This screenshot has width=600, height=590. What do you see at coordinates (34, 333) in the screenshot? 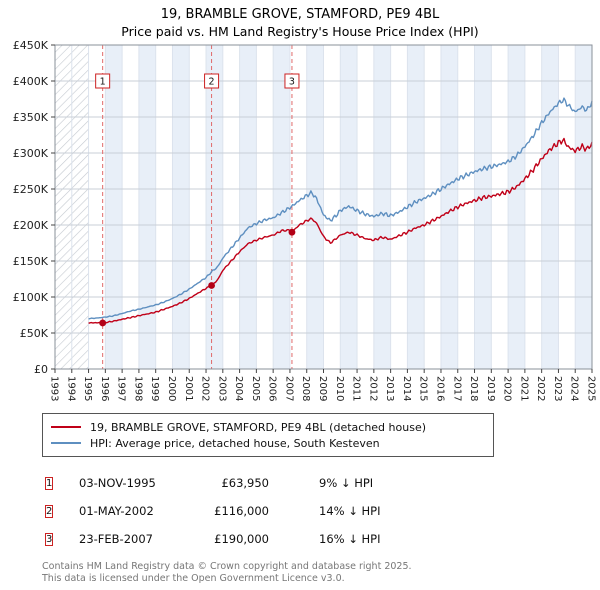
I see `y-axis-label: £50K` at bounding box center [34, 333].